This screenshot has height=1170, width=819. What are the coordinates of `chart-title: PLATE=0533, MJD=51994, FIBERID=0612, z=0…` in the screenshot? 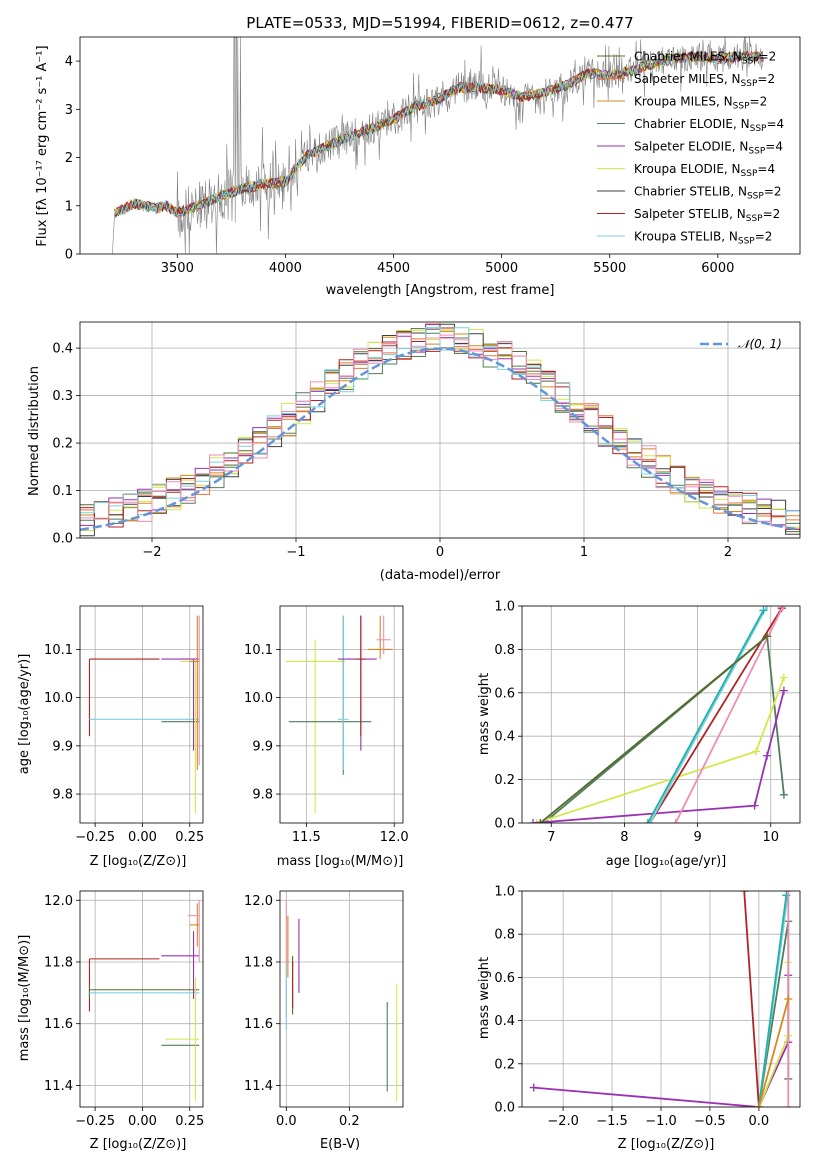 It's located at (439, 23).